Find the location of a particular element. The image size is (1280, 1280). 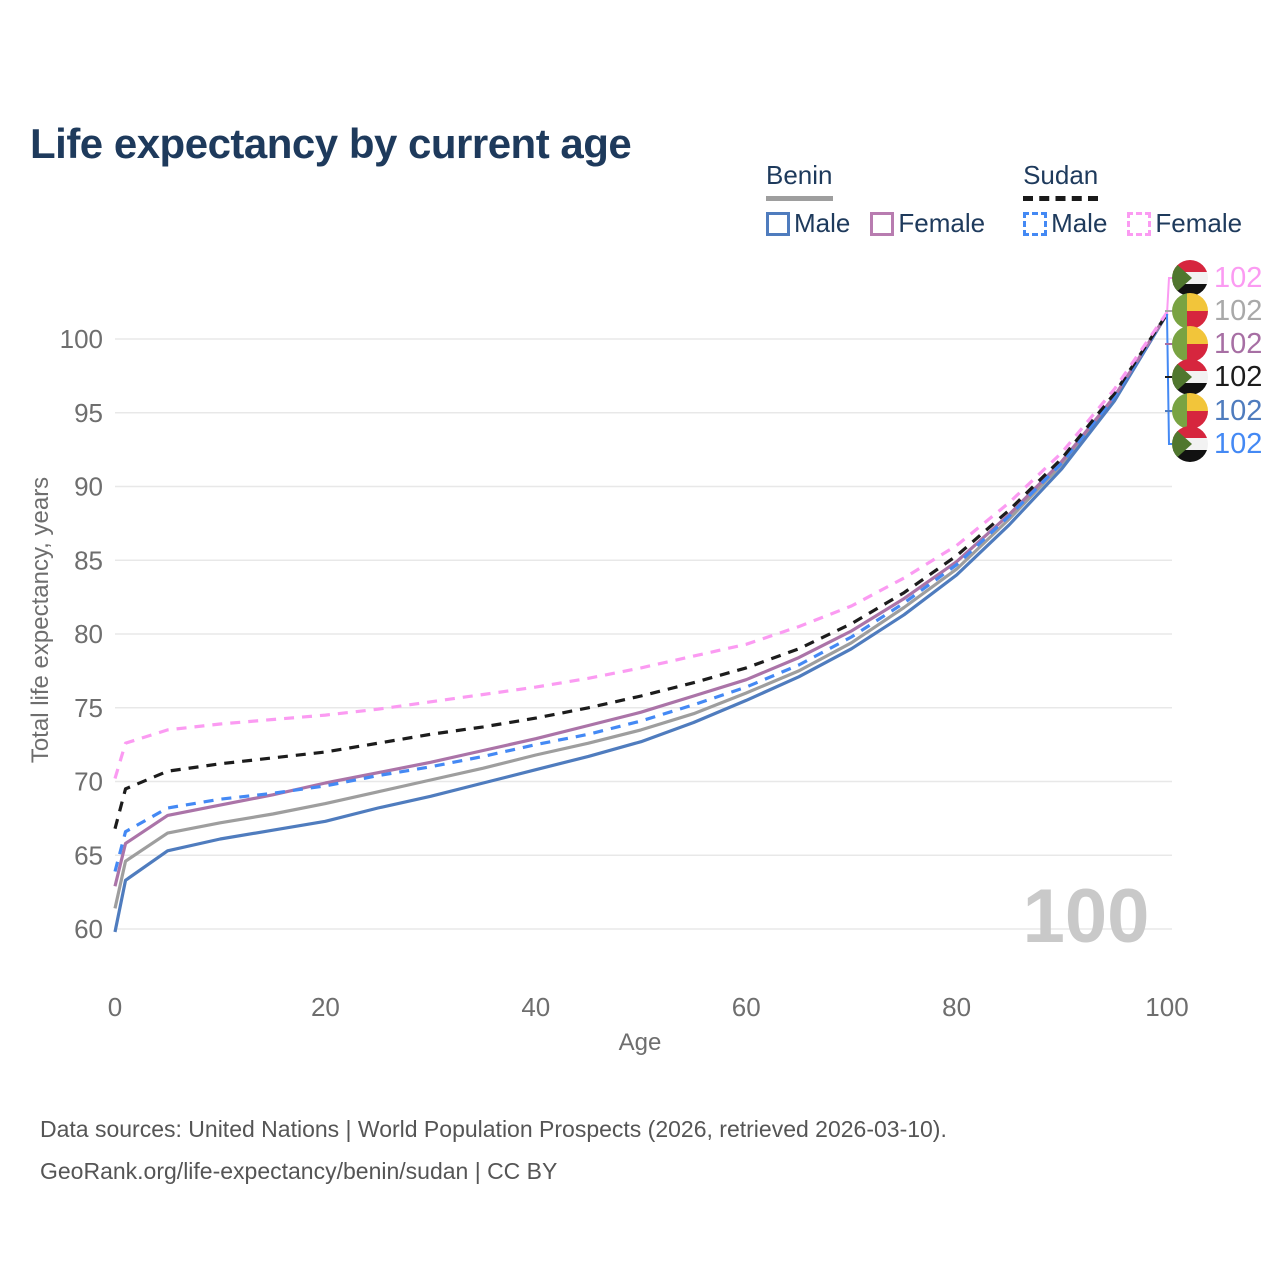

end-label-row-4: 102 is located at coordinates (1217, 411).